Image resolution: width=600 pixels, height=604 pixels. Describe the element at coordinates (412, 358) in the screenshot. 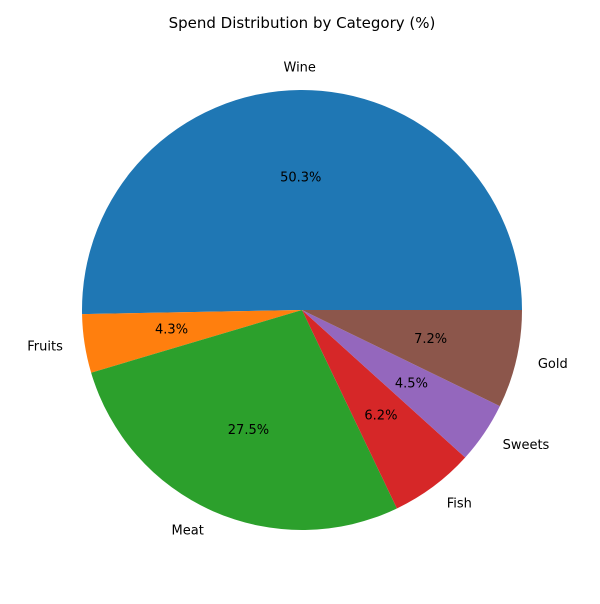

I see `pie-slice-gold` at that location.